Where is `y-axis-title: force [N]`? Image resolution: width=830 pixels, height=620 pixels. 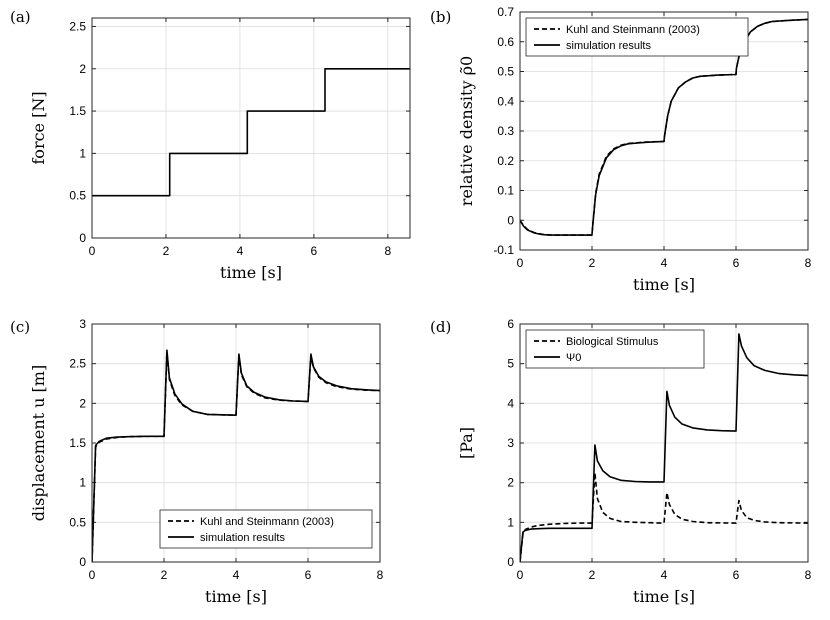 y-axis-title: force [N] is located at coordinates (38, 127).